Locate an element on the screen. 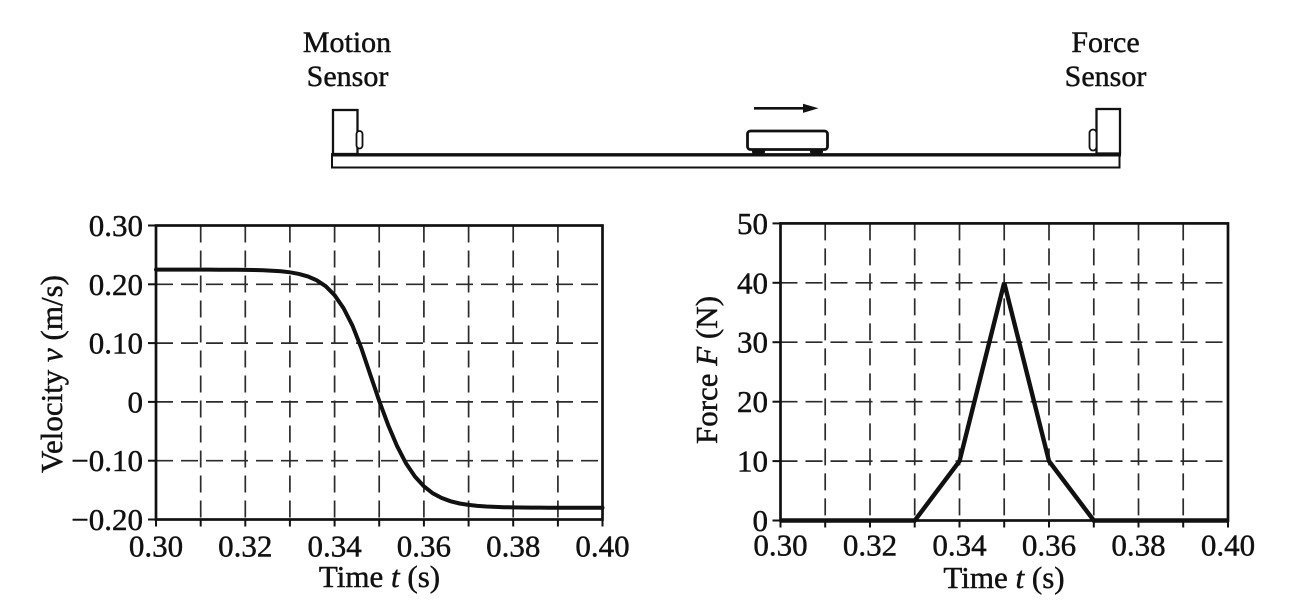 This screenshot has width=1314, height=608. svg-text: Force F (N) is located at coordinates (706, 370).